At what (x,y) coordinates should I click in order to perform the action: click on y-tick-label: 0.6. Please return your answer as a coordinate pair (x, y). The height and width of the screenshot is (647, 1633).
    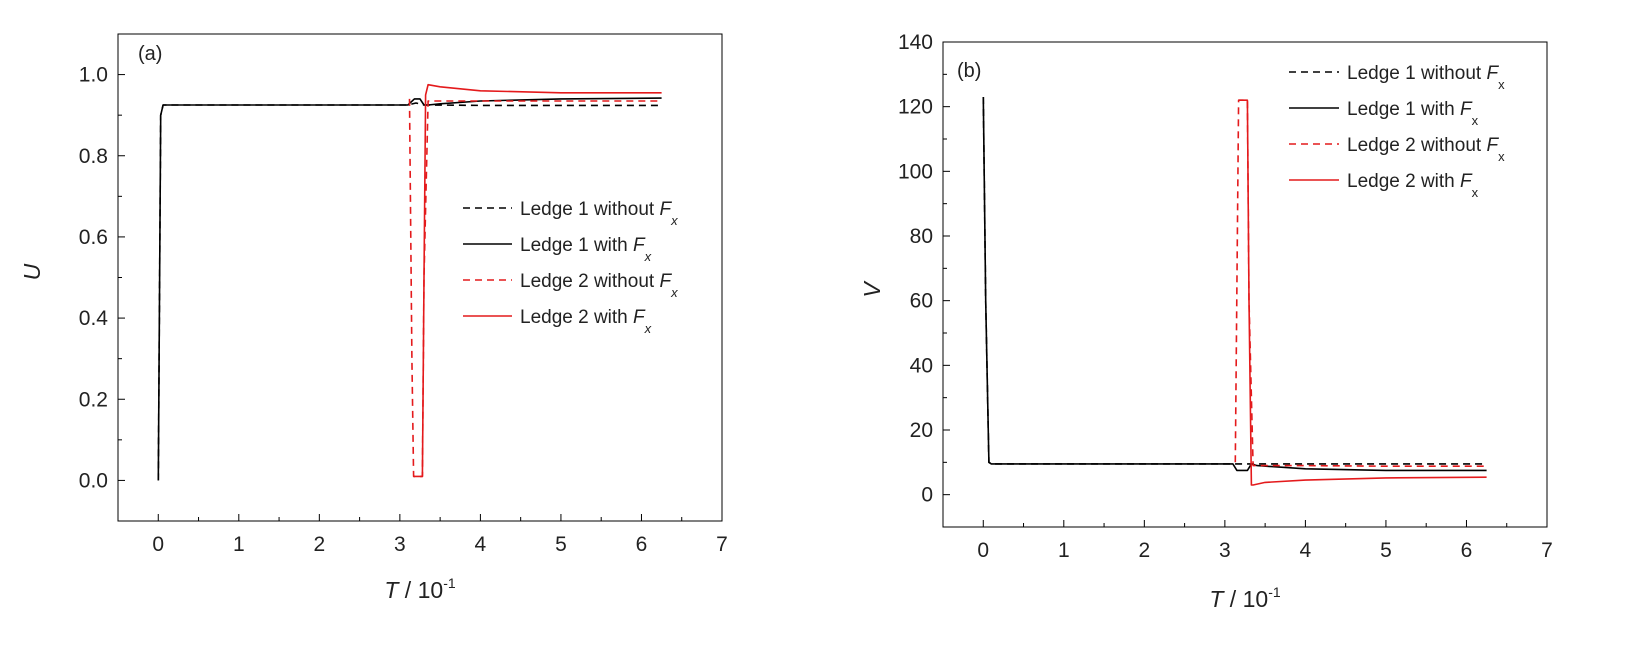
    Looking at the image, I should click on (93, 237).